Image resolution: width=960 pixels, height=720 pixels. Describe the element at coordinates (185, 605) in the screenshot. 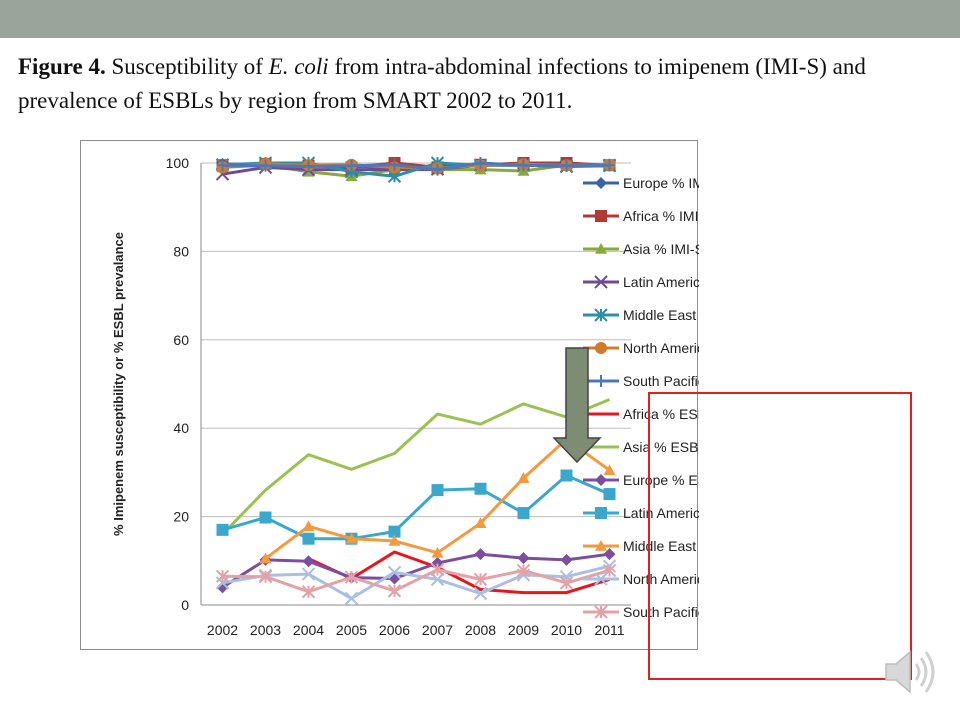

I see `y-tick-label: 0` at that location.